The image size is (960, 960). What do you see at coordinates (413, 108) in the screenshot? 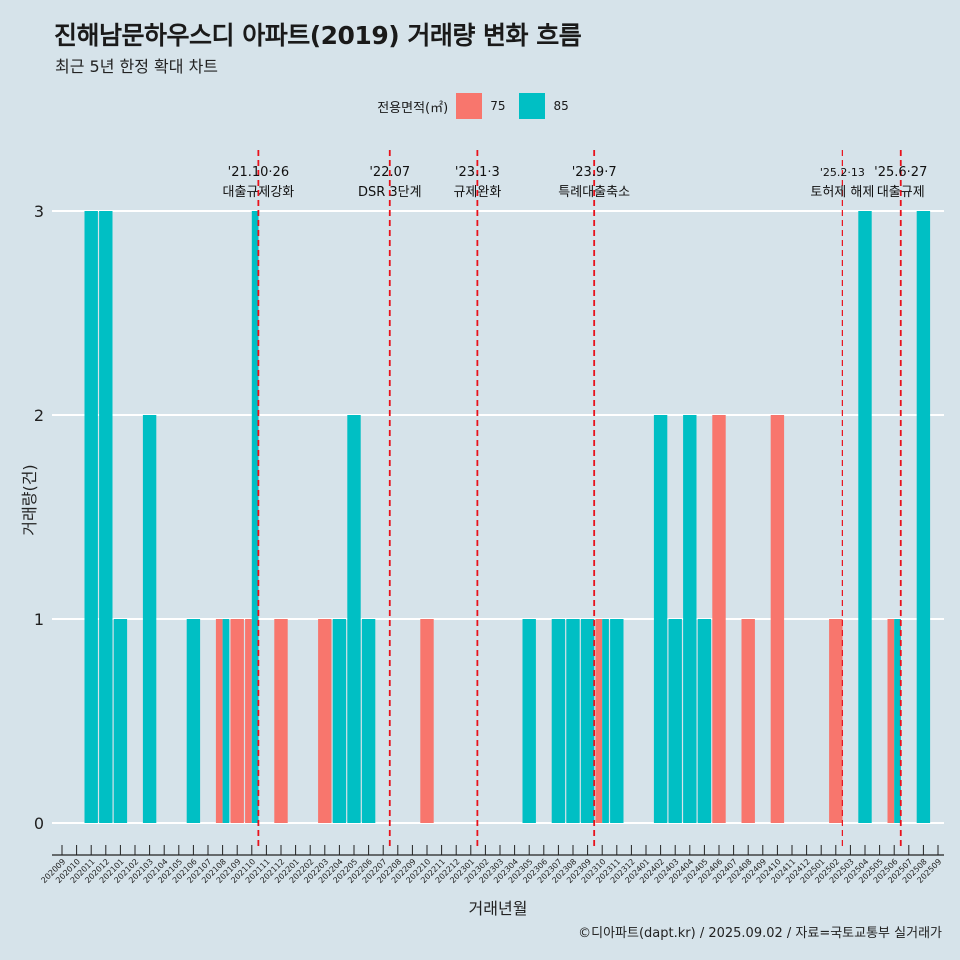
I see `legend-title: 전용면적(㎡)` at bounding box center [413, 108].